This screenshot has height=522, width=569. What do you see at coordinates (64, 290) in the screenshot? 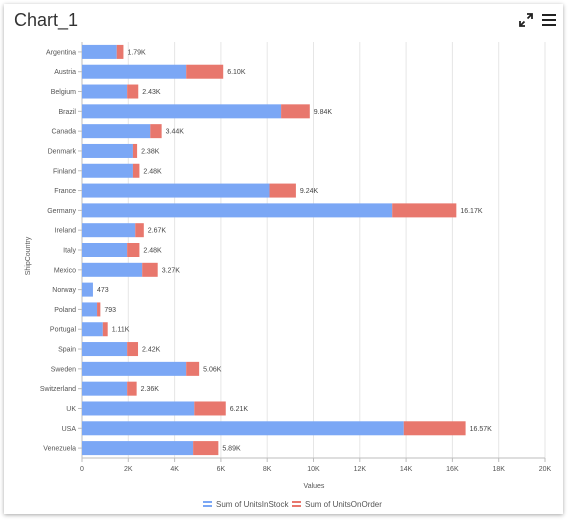
I see `y-tick-label: Norway` at bounding box center [64, 290].